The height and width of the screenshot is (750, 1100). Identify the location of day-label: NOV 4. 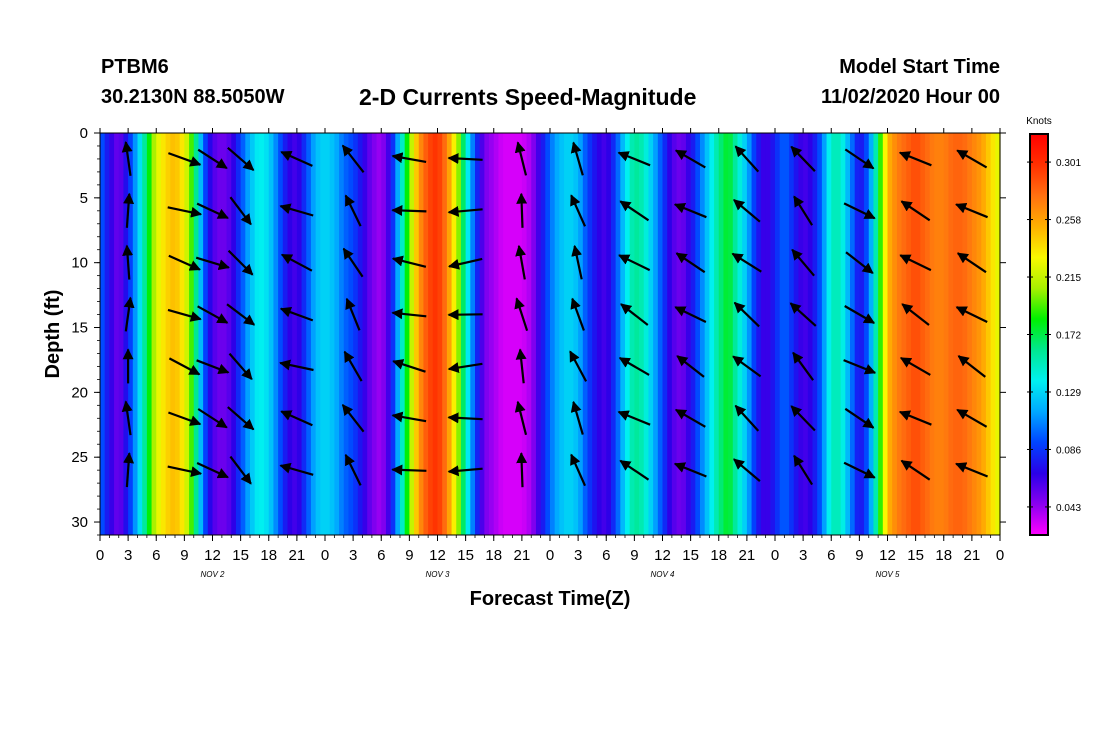
(662, 574).